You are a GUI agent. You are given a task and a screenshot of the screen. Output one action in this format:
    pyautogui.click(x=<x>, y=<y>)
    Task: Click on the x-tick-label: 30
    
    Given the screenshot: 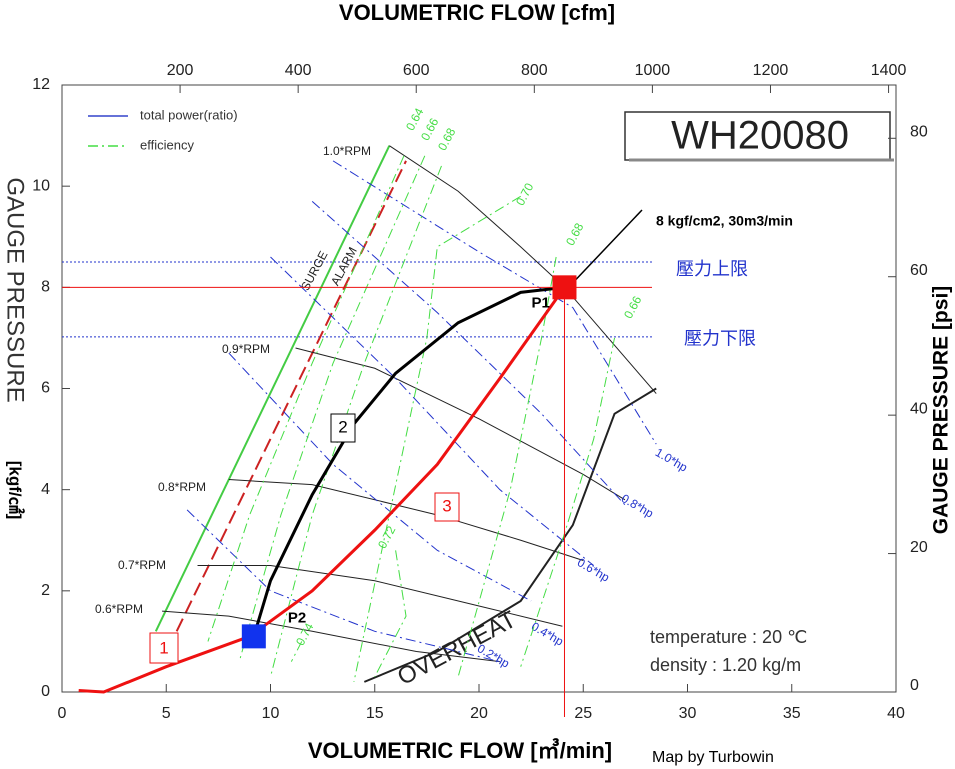 What is the action you would take?
    pyautogui.click(x=688, y=713)
    